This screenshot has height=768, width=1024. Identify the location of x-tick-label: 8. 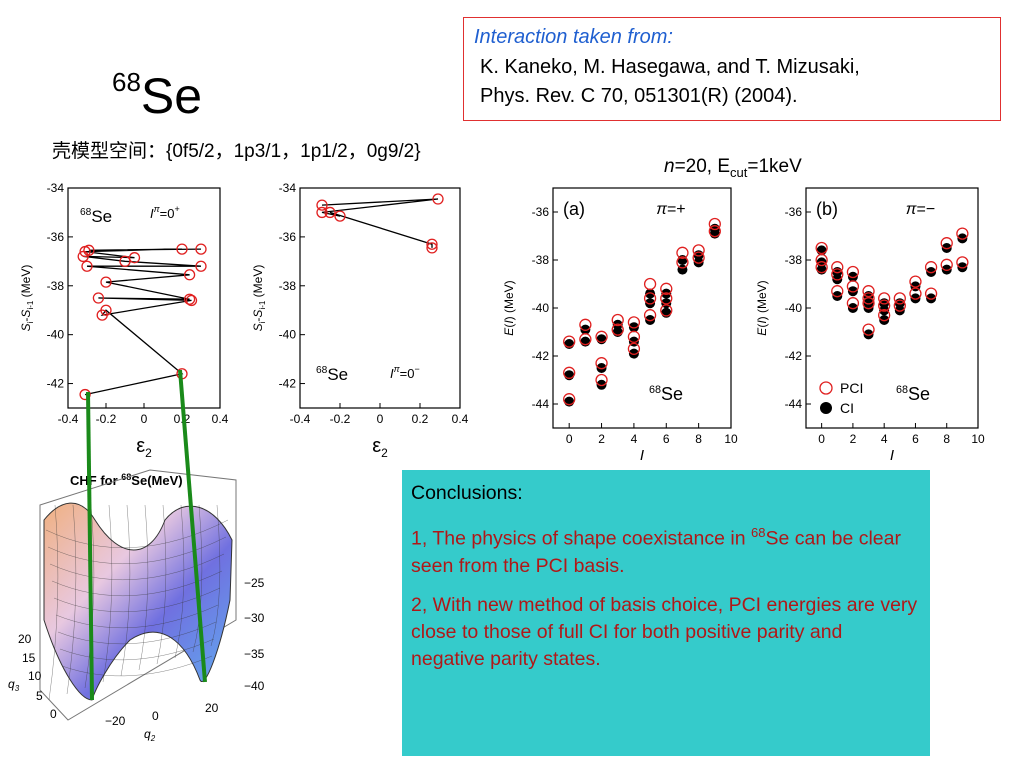
(946, 439).